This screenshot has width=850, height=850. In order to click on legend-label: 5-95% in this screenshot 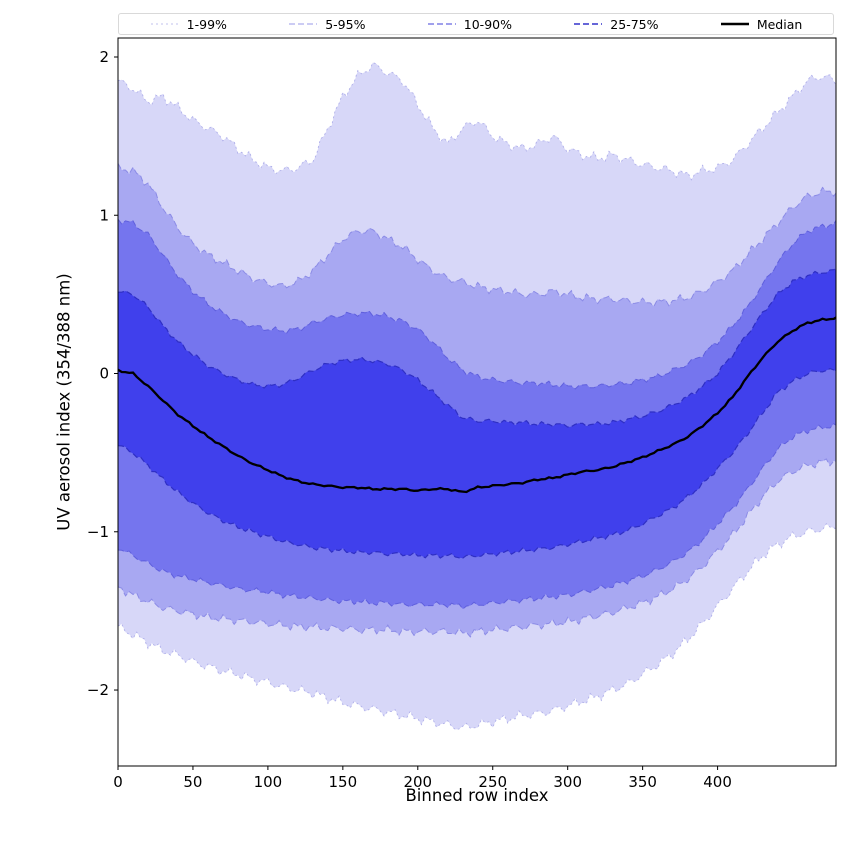, I will do `click(345, 24)`.